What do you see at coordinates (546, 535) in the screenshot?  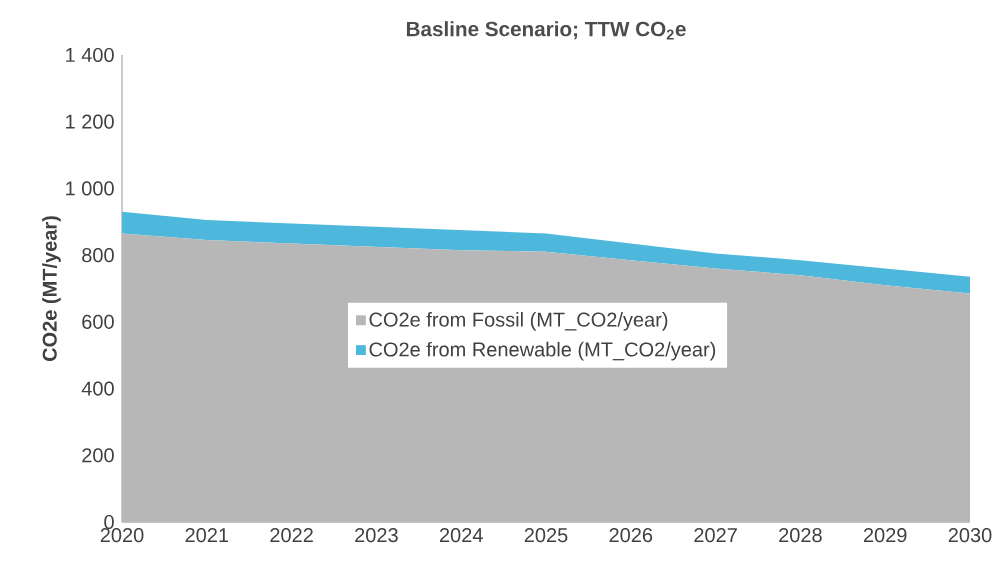 I see `x-tick-label: 2025` at bounding box center [546, 535].